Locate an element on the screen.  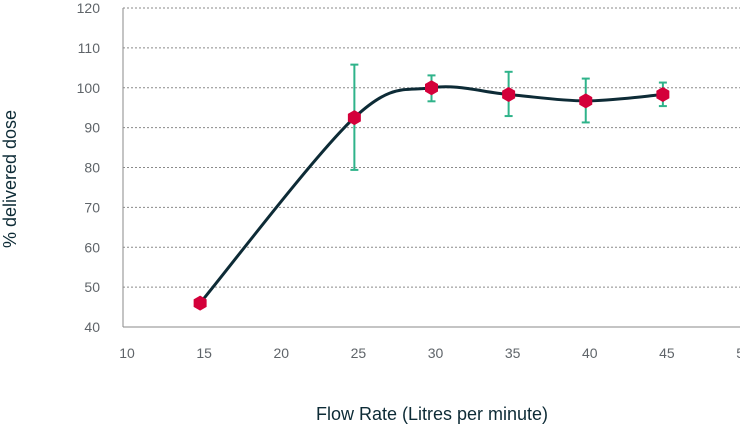
x-tick-labels: 10 15 20 25 30 35 40 45 50 is located at coordinates (429, 353).